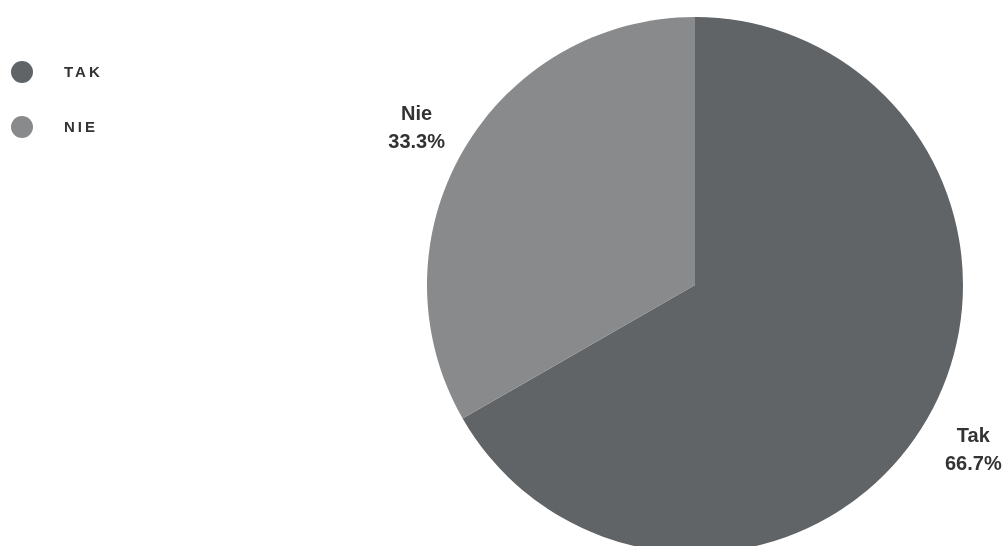 This screenshot has width=1005, height=546. What do you see at coordinates (81, 127) in the screenshot?
I see `legend-label: NIE` at bounding box center [81, 127].